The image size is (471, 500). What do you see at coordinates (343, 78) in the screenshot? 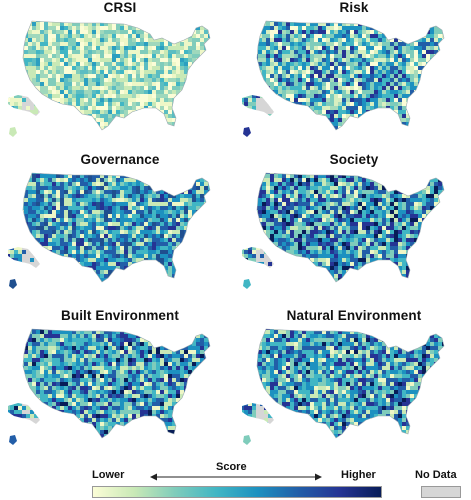
I see `choropleth-map-risk` at bounding box center [343, 78].